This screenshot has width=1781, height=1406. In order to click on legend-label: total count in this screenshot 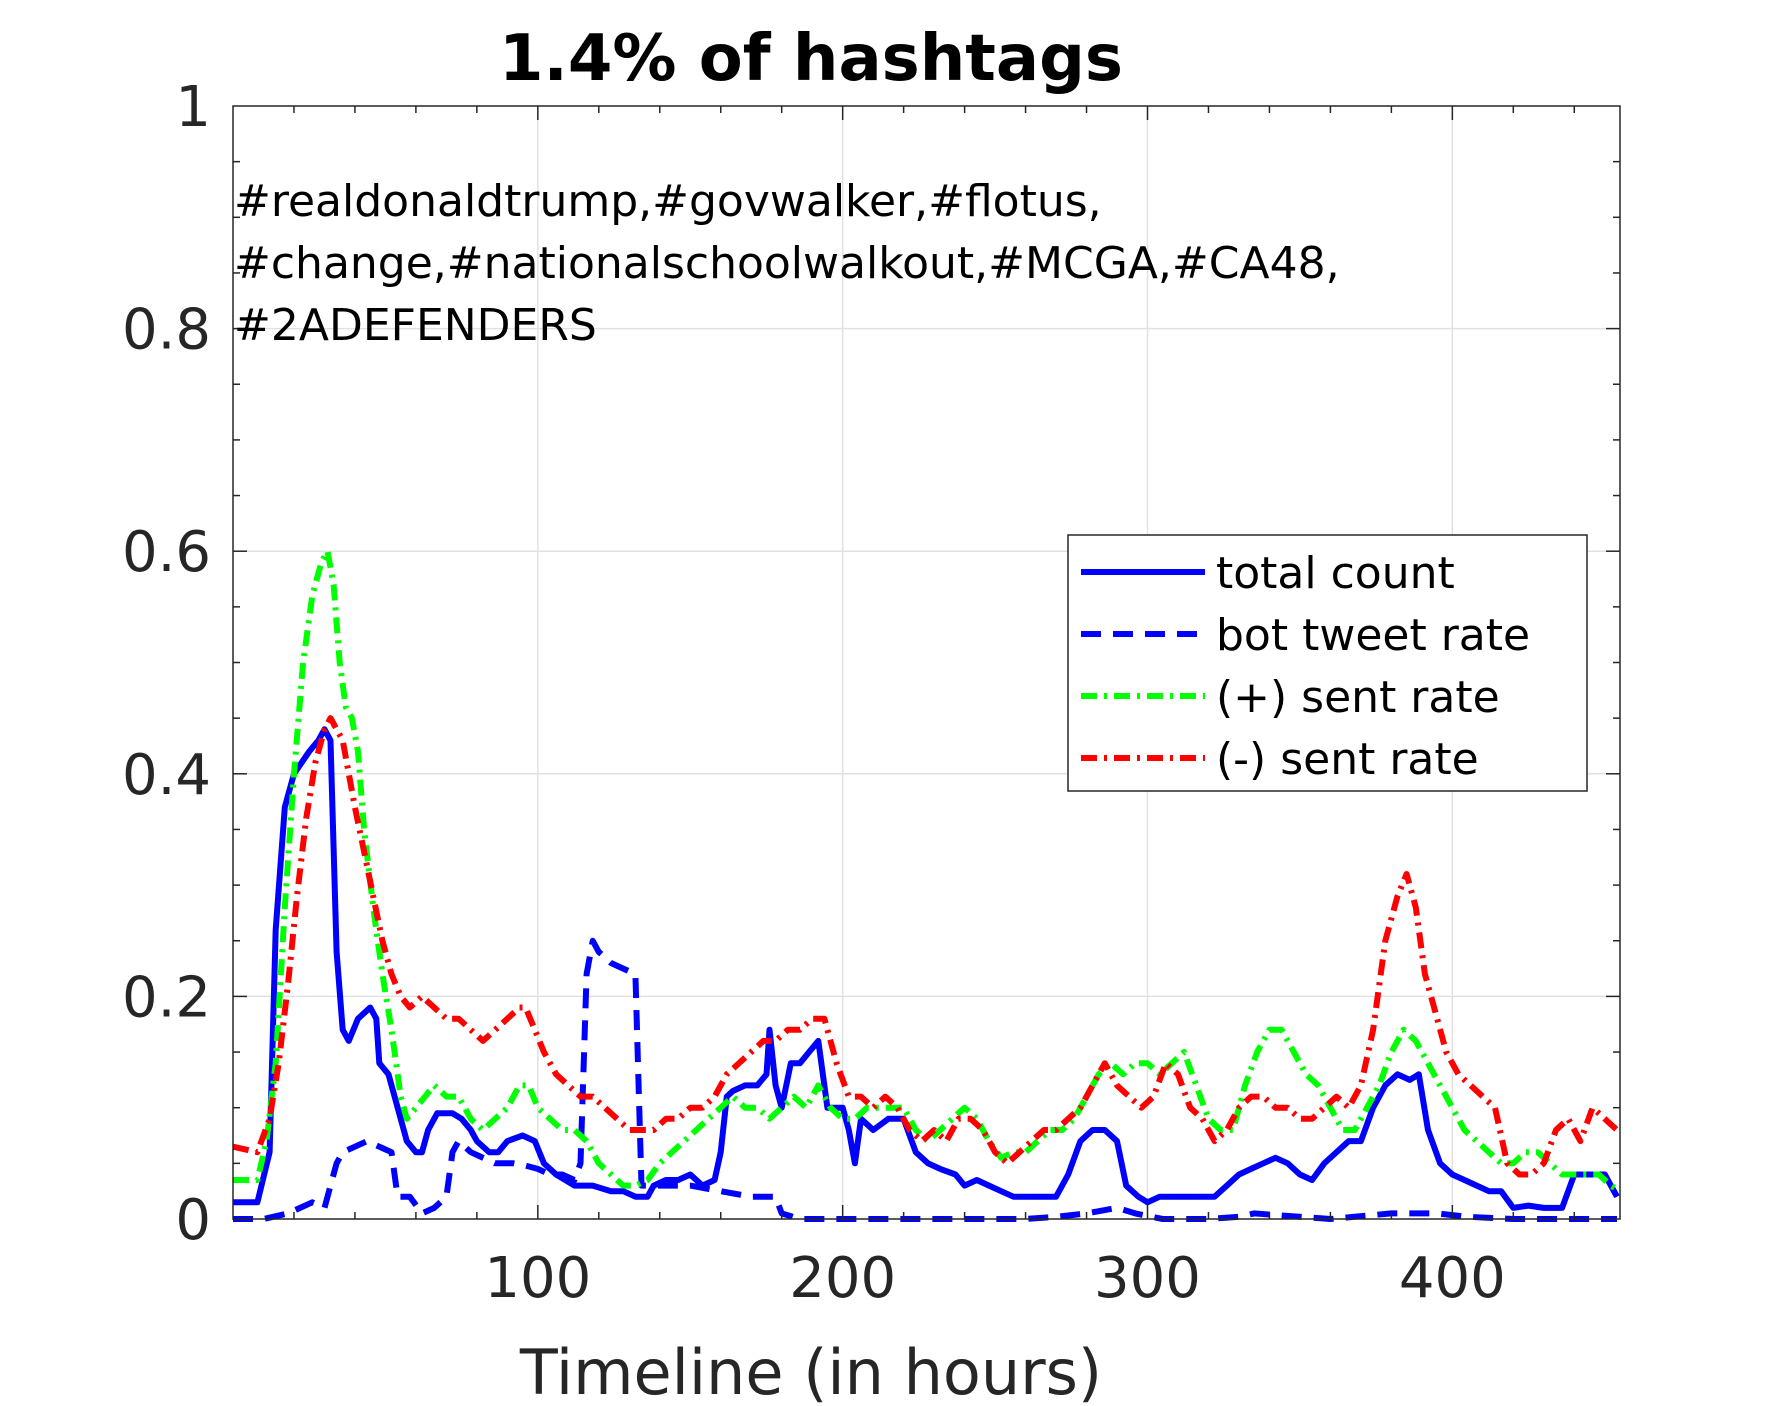, I will do `click(1335, 573)`.